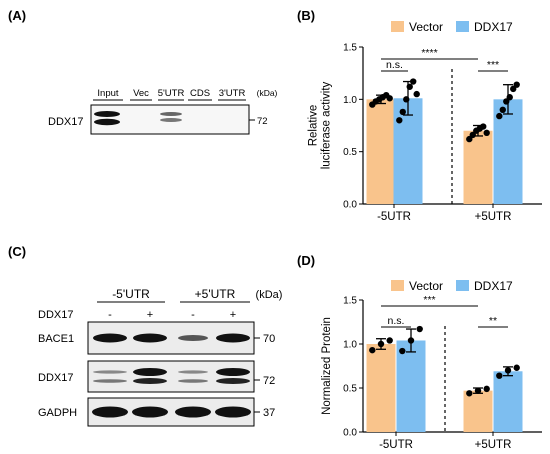  Describe the element at coordinates (55, 378) in the screenshot. I see `blot-label-ddx17: DDX17` at that location.